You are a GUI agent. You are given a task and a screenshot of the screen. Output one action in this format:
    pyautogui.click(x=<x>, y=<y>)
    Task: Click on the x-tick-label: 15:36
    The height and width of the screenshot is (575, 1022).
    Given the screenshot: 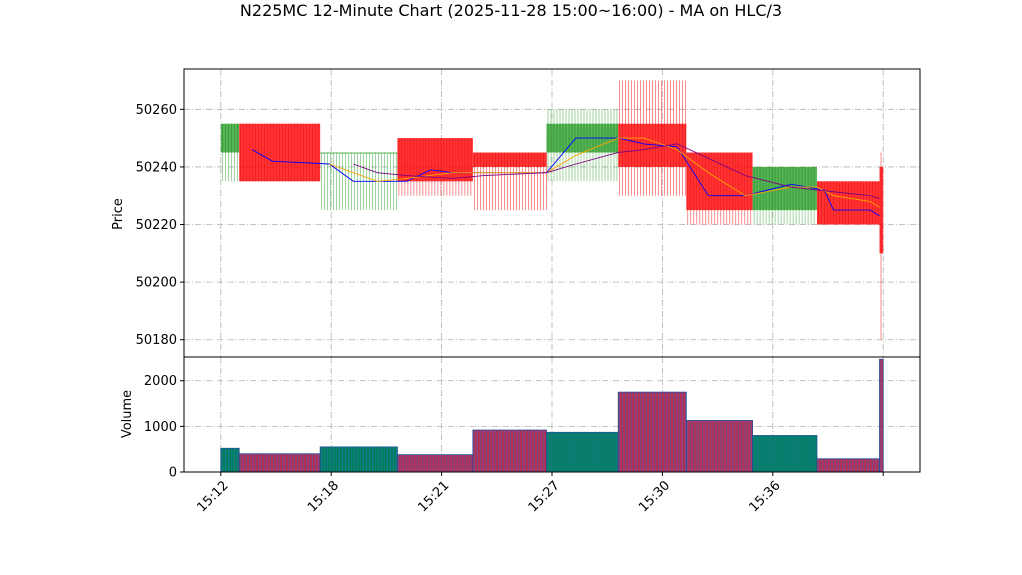 What is the action you would take?
    pyautogui.click(x=765, y=496)
    